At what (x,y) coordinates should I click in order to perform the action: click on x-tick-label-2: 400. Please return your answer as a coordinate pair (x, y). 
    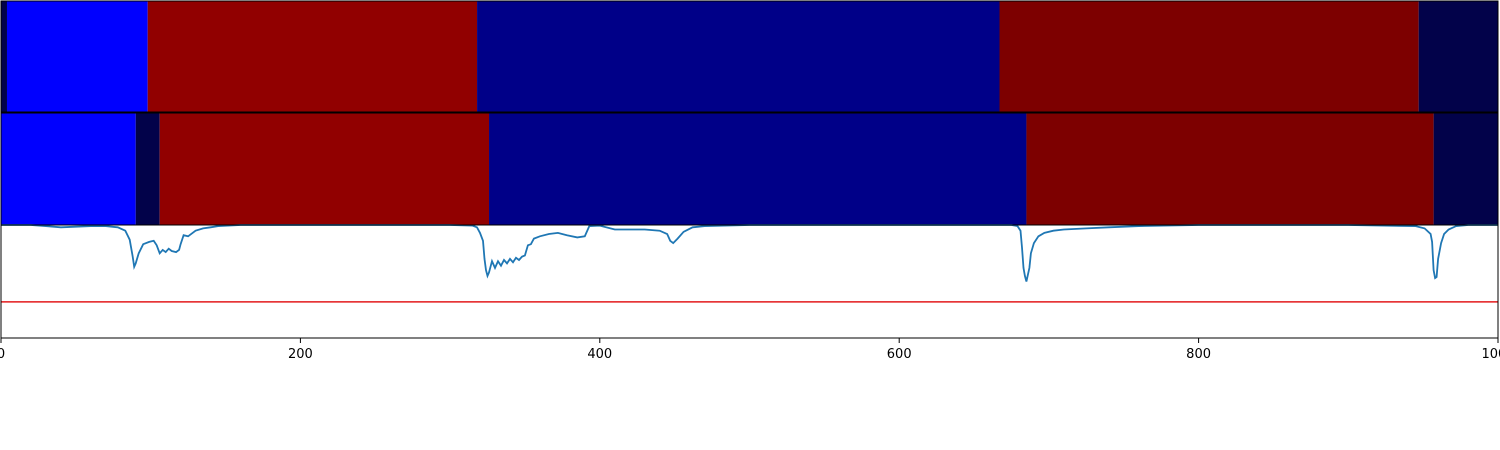
    Looking at the image, I should click on (599, 354).